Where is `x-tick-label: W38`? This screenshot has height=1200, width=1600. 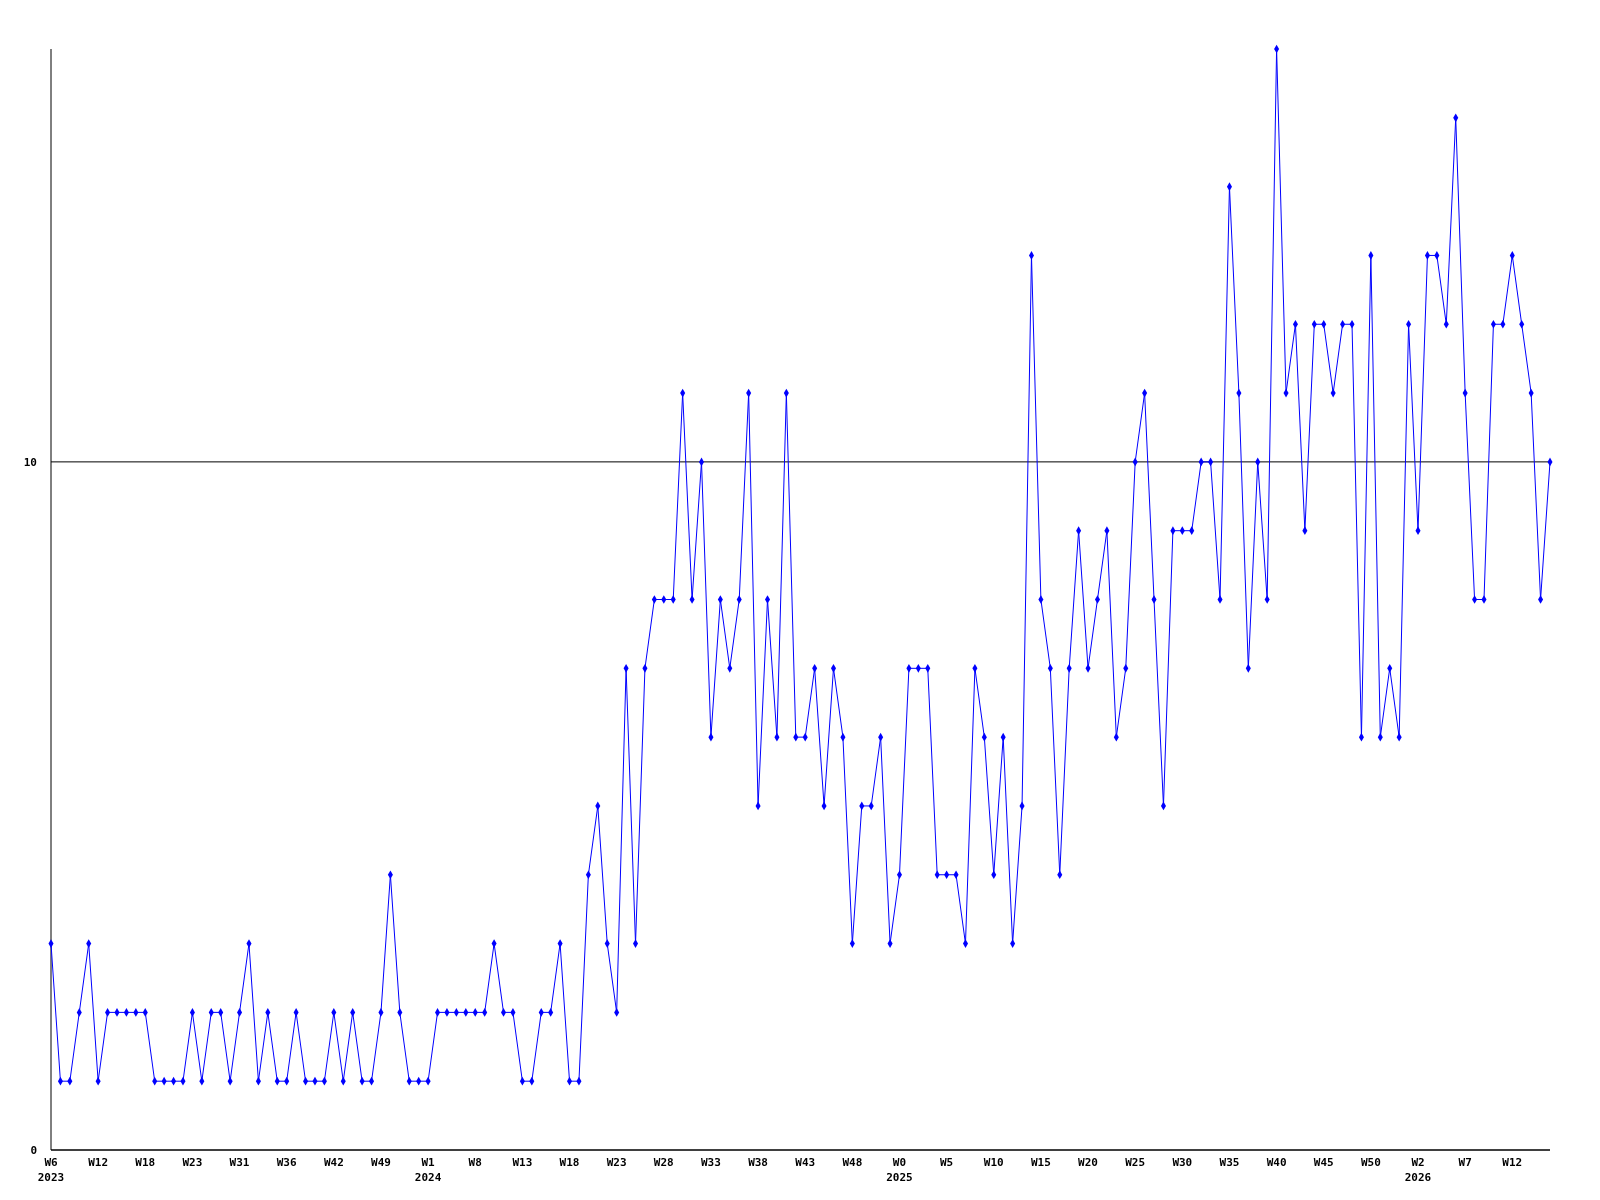 x-tick-label: W38 is located at coordinates (758, 1162).